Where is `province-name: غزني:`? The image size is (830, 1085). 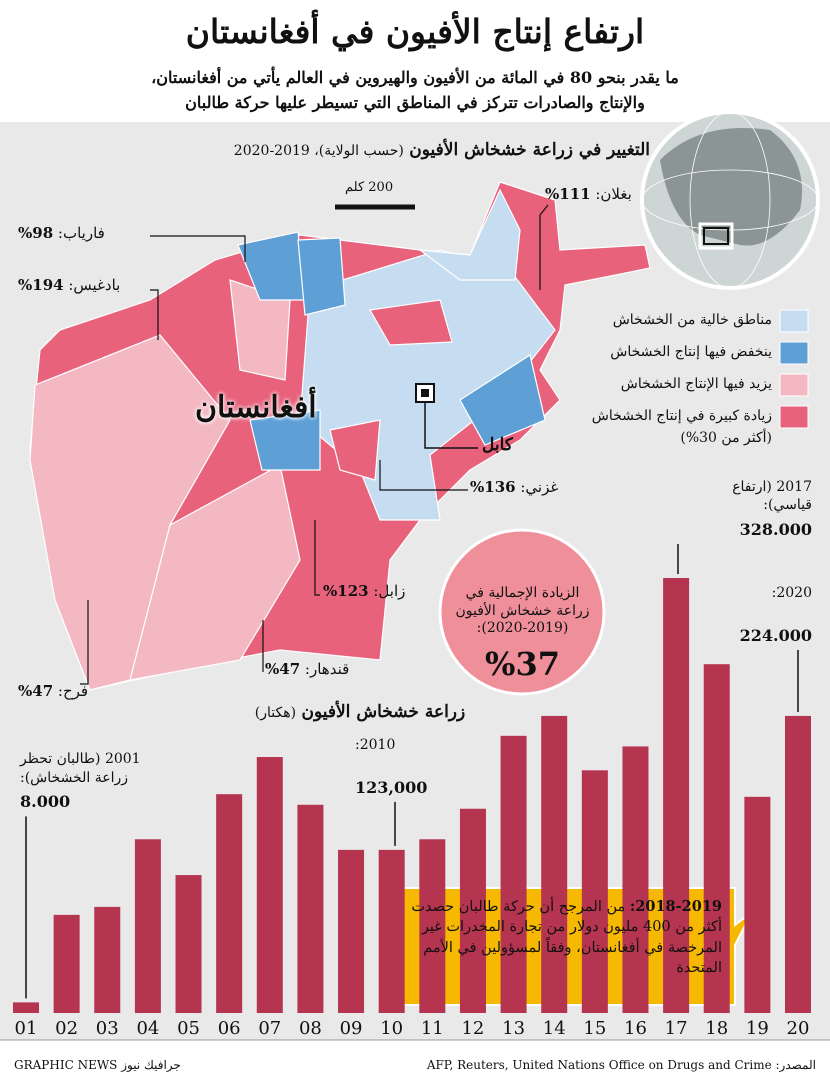
province-name: غزني: is located at coordinates (539, 487).